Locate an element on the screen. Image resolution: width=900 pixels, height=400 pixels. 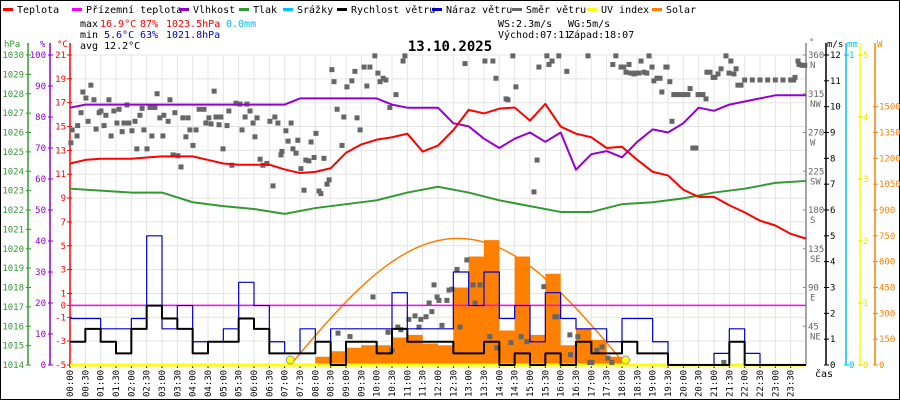
legend-item-label: Teplota is located at coordinates (38, 10).